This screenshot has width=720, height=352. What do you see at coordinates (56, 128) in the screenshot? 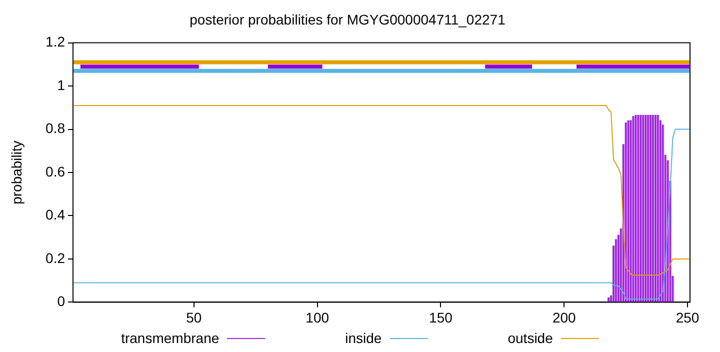
I see `y-tick-label: 0.8` at bounding box center [56, 128].